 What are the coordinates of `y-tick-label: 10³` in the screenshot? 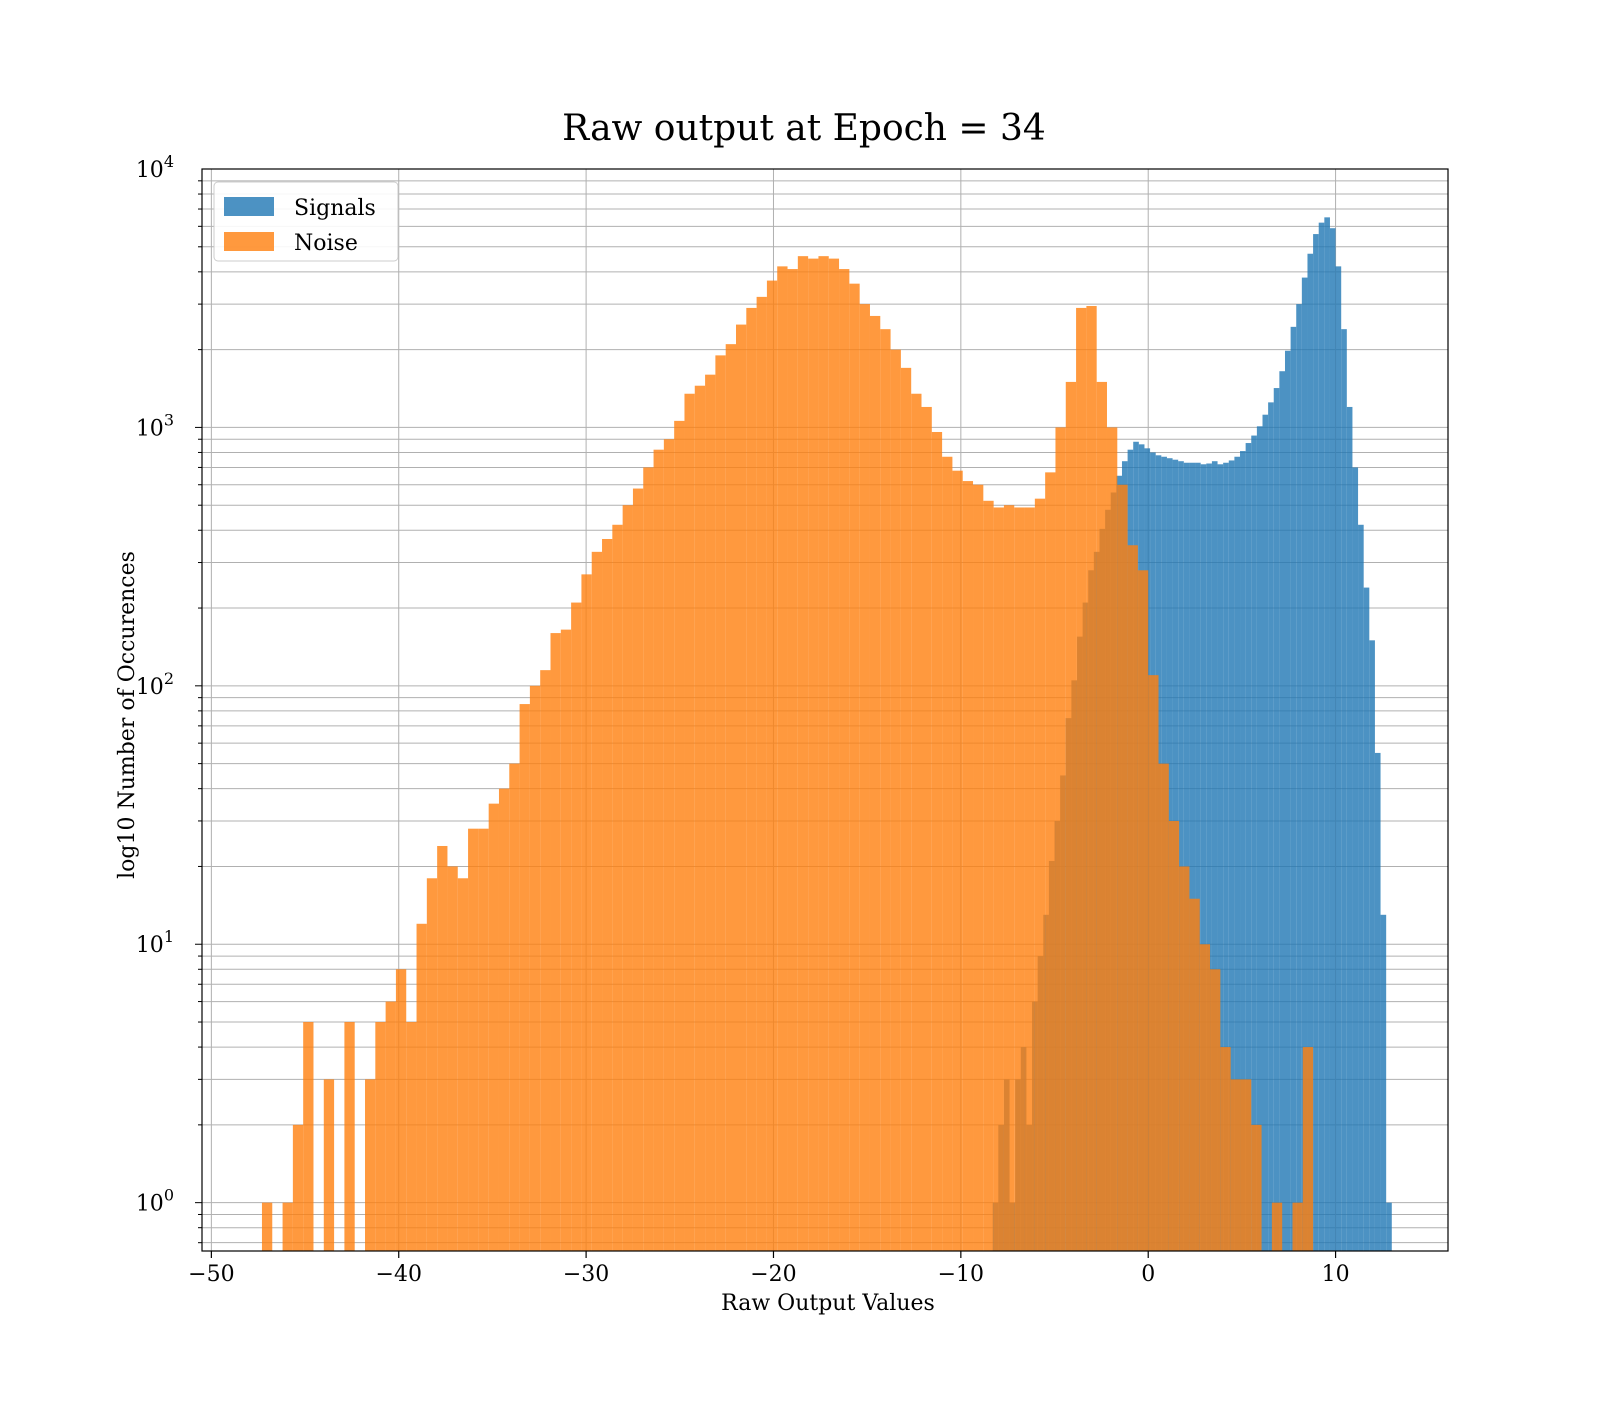 It's located at (155, 425).